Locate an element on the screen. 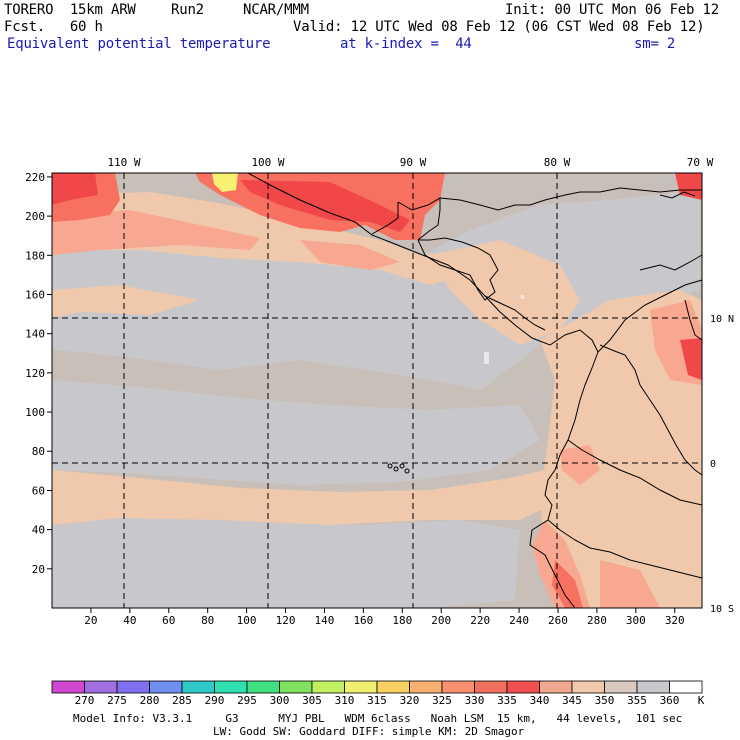  smoothing-label: sm= 2 is located at coordinates (655, 44).